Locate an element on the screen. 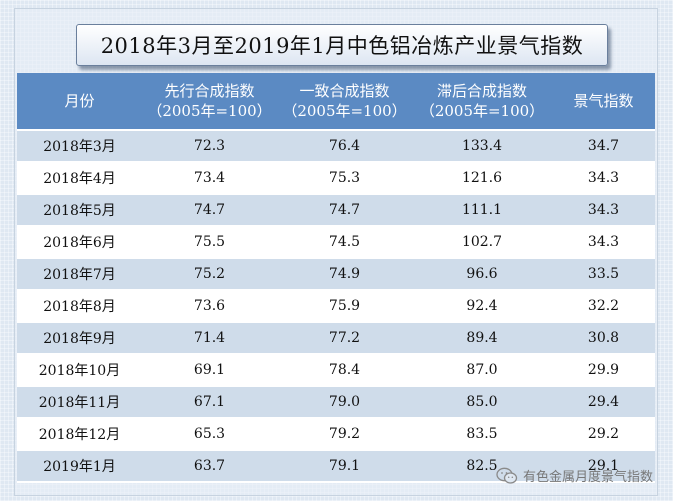 This screenshot has height=501, width=673. leading-index-cell: 67.1 is located at coordinates (209, 402).